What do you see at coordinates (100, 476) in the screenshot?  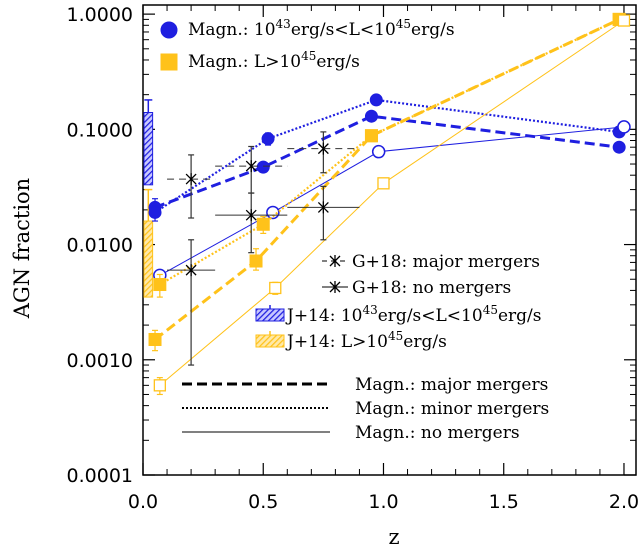 I see `y-tick-label: 0.0001` at bounding box center [100, 476].